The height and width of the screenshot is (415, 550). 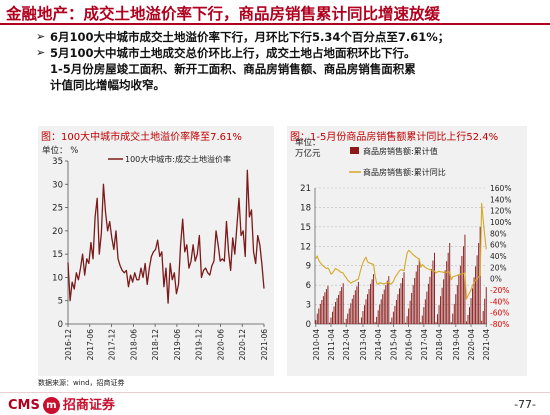 I want to click on left-y-tick-label: 0, so click(x=308, y=325).